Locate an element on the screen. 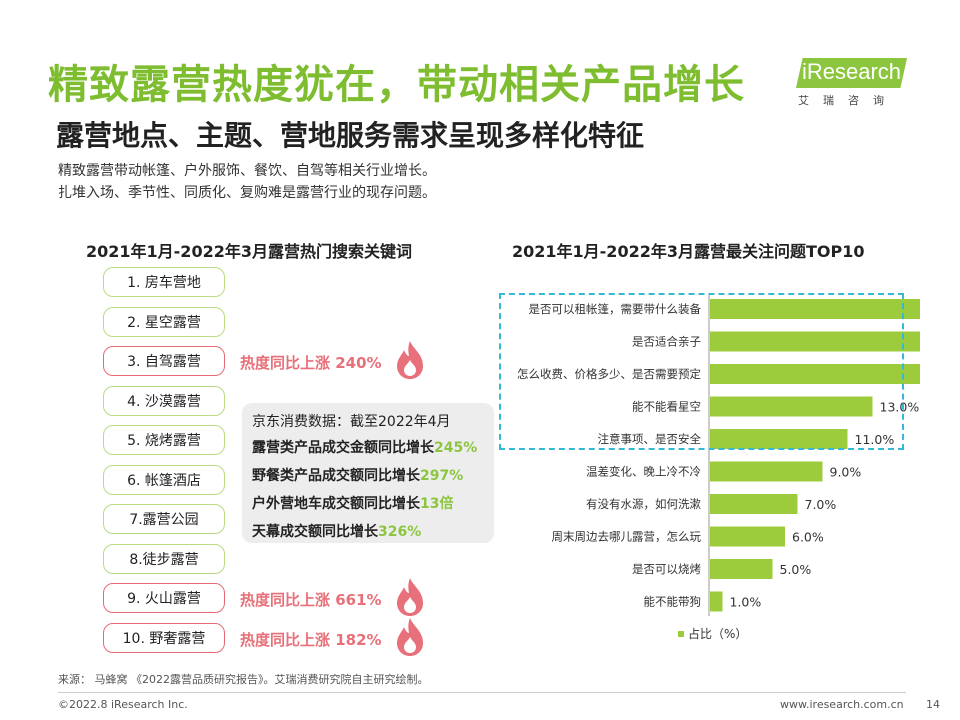  category-label: 是否可以租帐篷，需要带什么装备 is located at coordinates (615, 309).